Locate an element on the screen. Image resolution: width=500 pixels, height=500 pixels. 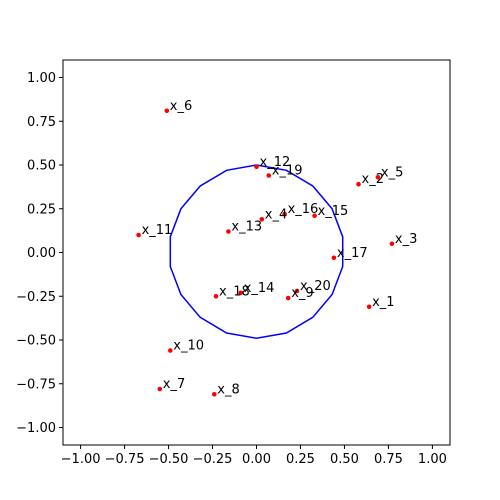
point-label: x_15 is located at coordinates (333, 211).